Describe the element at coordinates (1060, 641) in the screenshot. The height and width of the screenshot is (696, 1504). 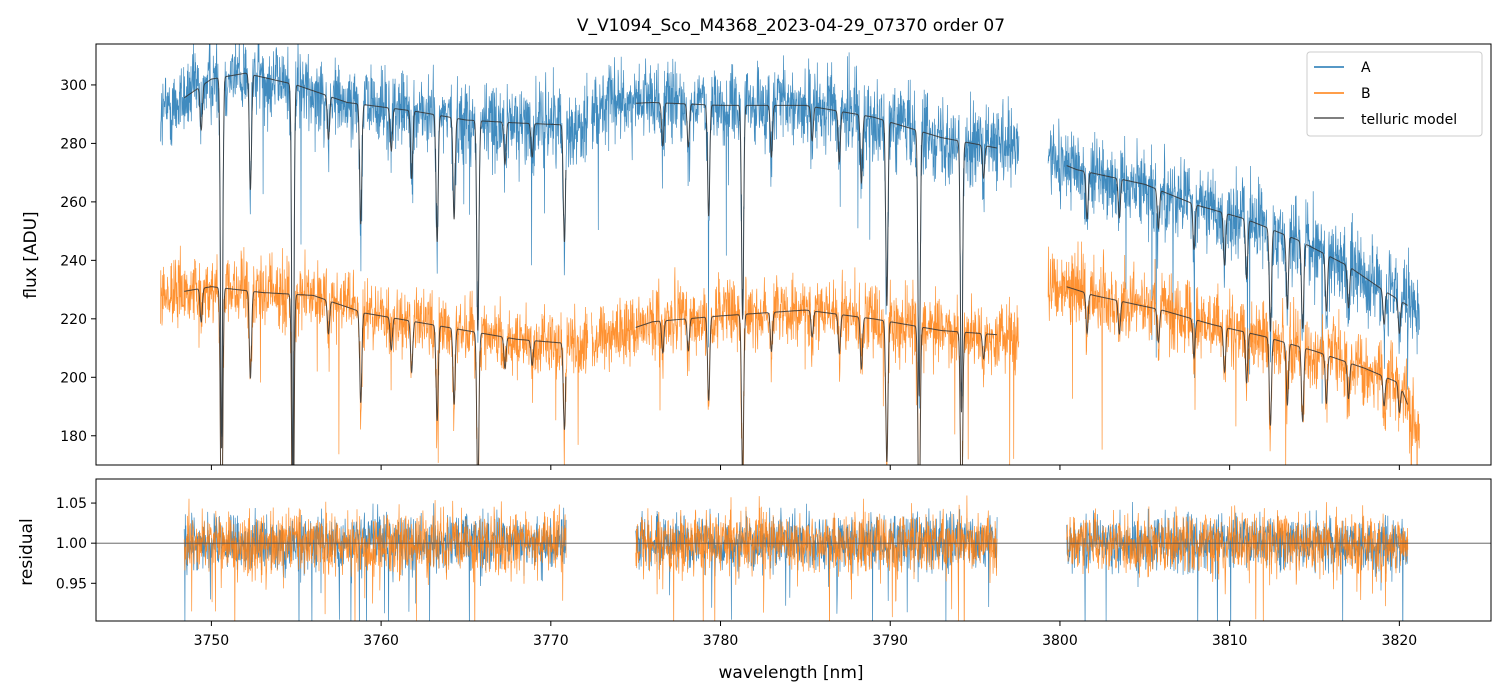
I see `wavelength-x-tick-label: 3800` at that location.